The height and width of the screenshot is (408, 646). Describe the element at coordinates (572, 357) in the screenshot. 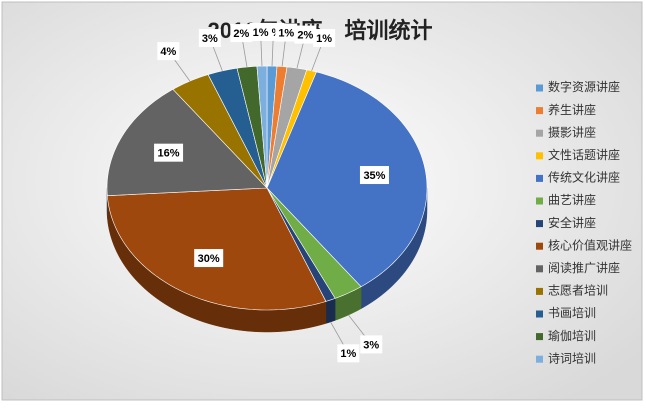

I see `legend-label: 诗词培训` at that location.